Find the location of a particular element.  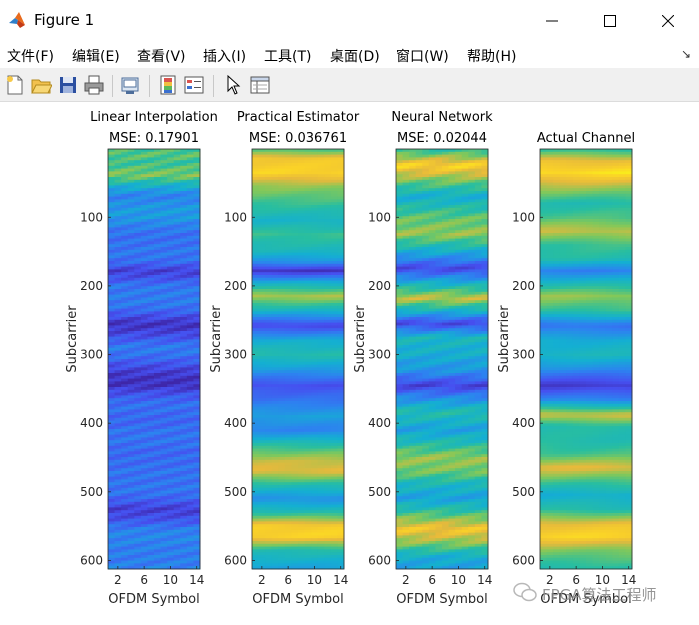

open-file-icon is located at coordinates (41, 85).